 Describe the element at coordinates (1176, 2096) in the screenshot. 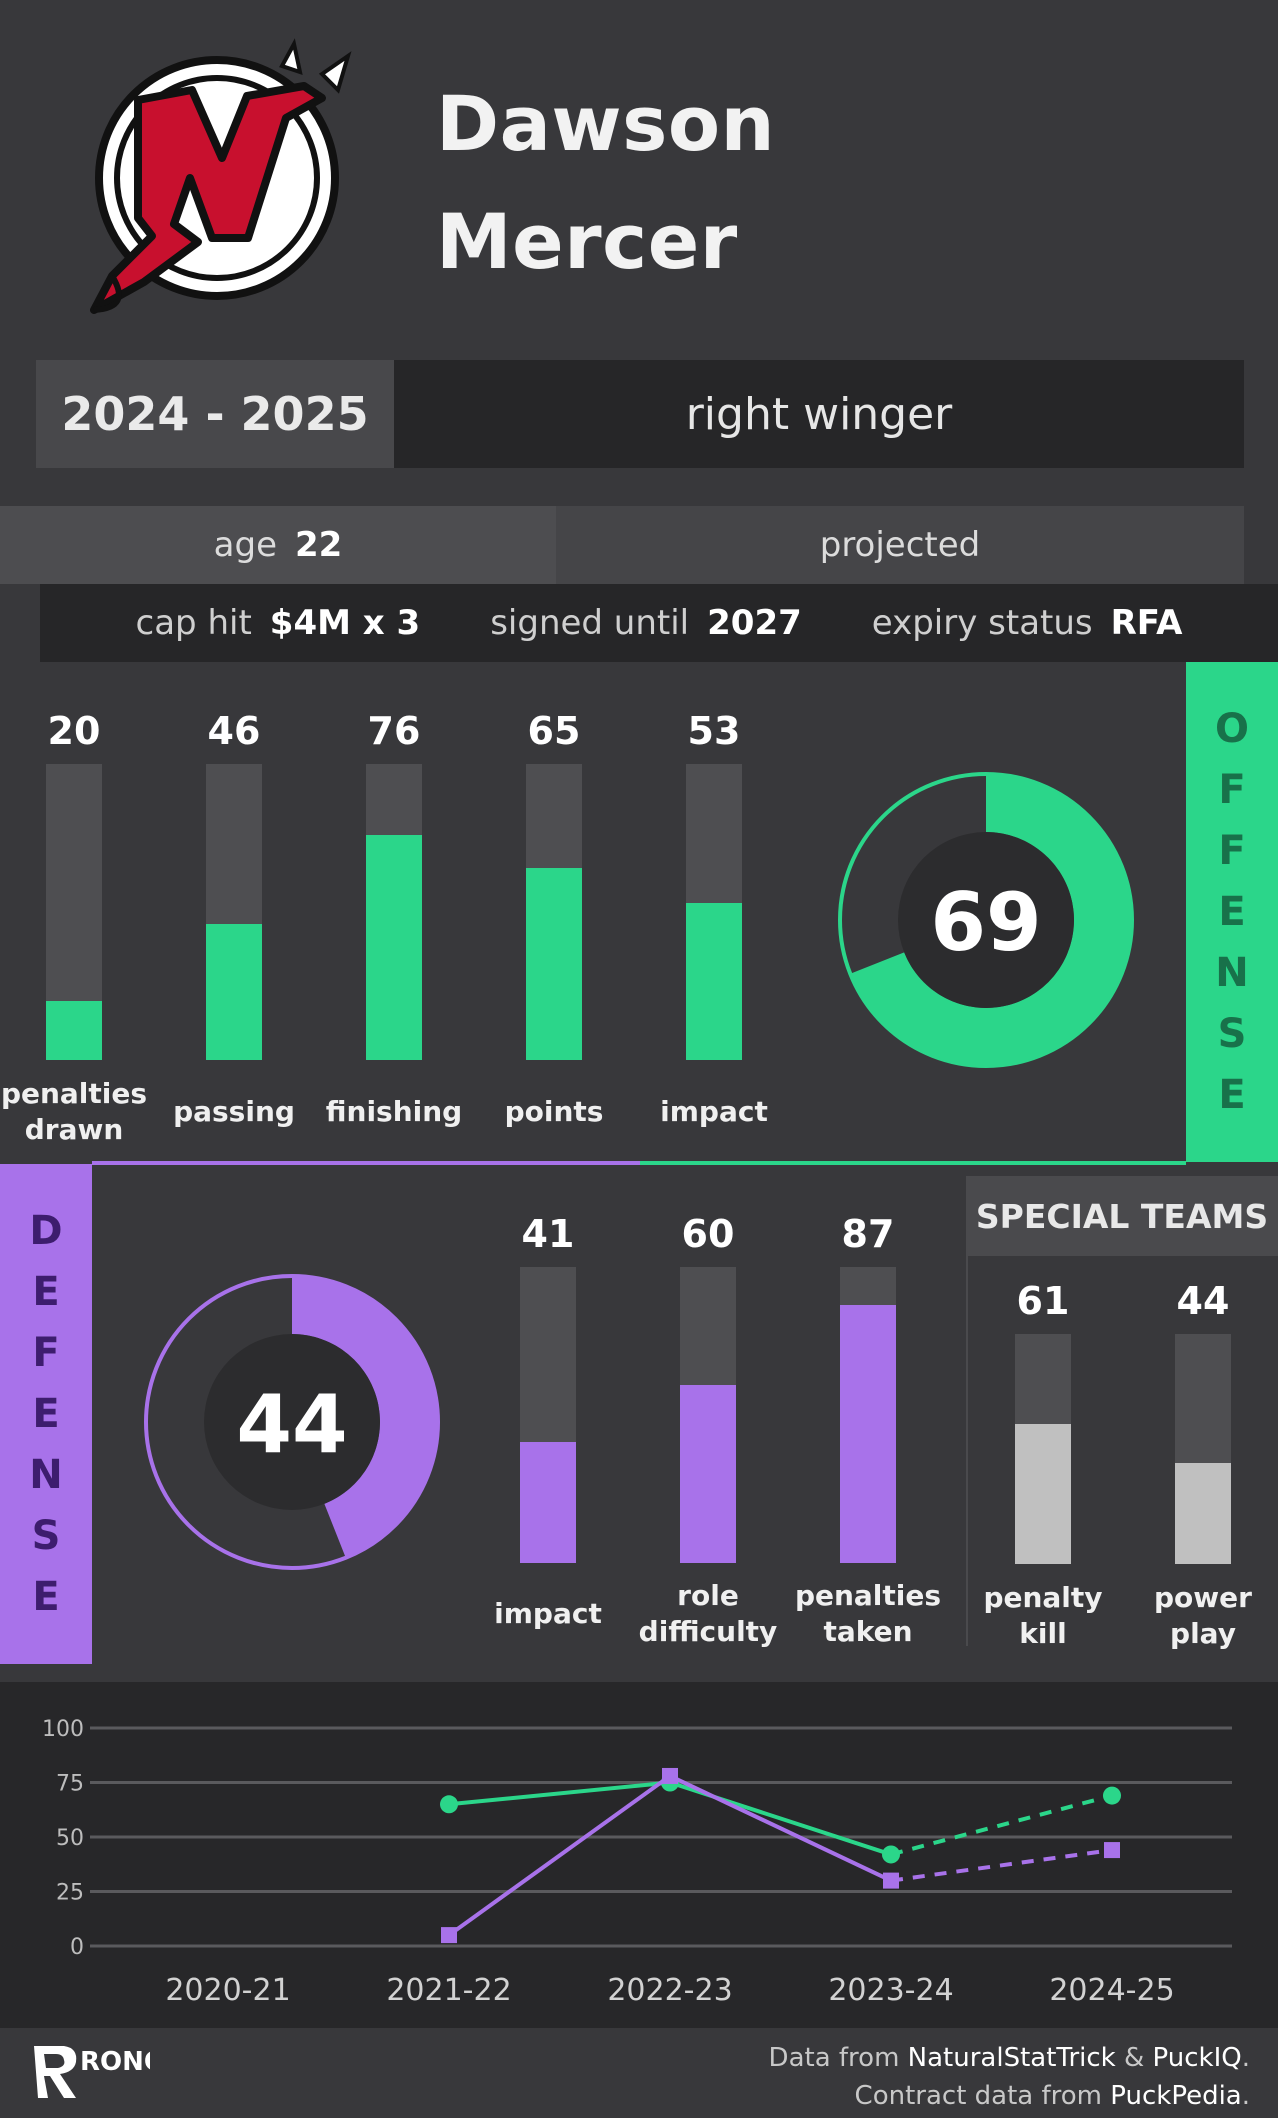

I see `puckpedia-link: PuckPedia` at that location.